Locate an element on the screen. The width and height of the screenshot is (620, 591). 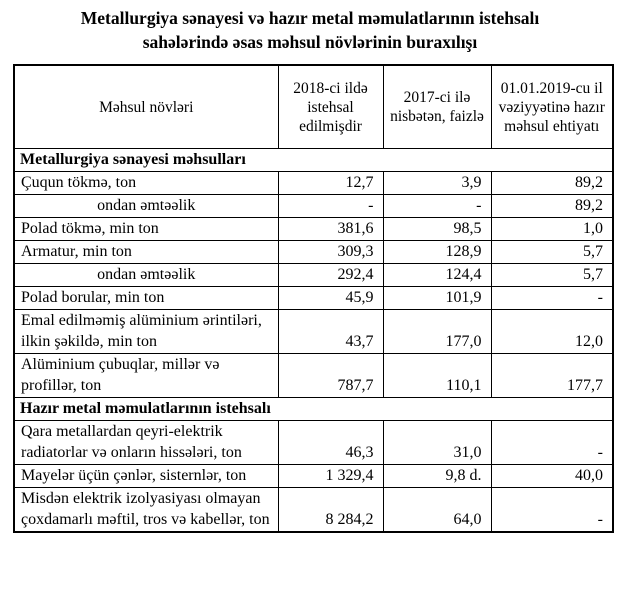
vs-2017-value: 31,0 is located at coordinates (437, 443).